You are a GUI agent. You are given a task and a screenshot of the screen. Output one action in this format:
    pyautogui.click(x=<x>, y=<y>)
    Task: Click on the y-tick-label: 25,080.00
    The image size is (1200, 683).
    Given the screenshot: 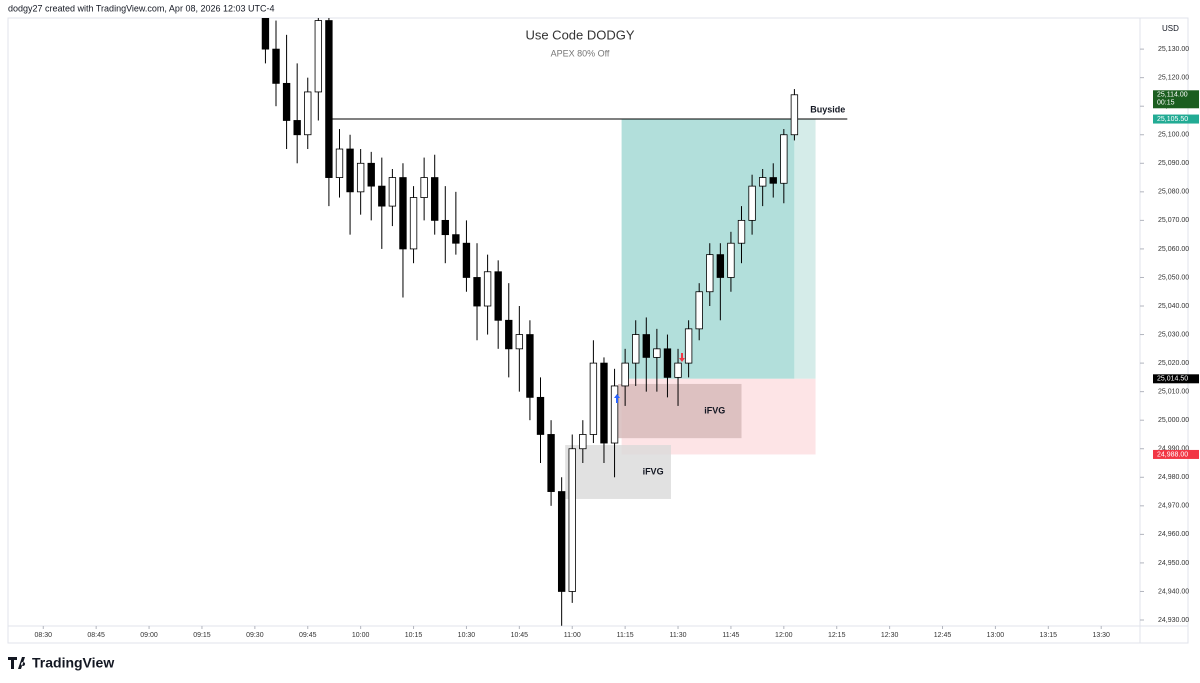 What is the action you would take?
    pyautogui.click(x=1173, y=192)
    